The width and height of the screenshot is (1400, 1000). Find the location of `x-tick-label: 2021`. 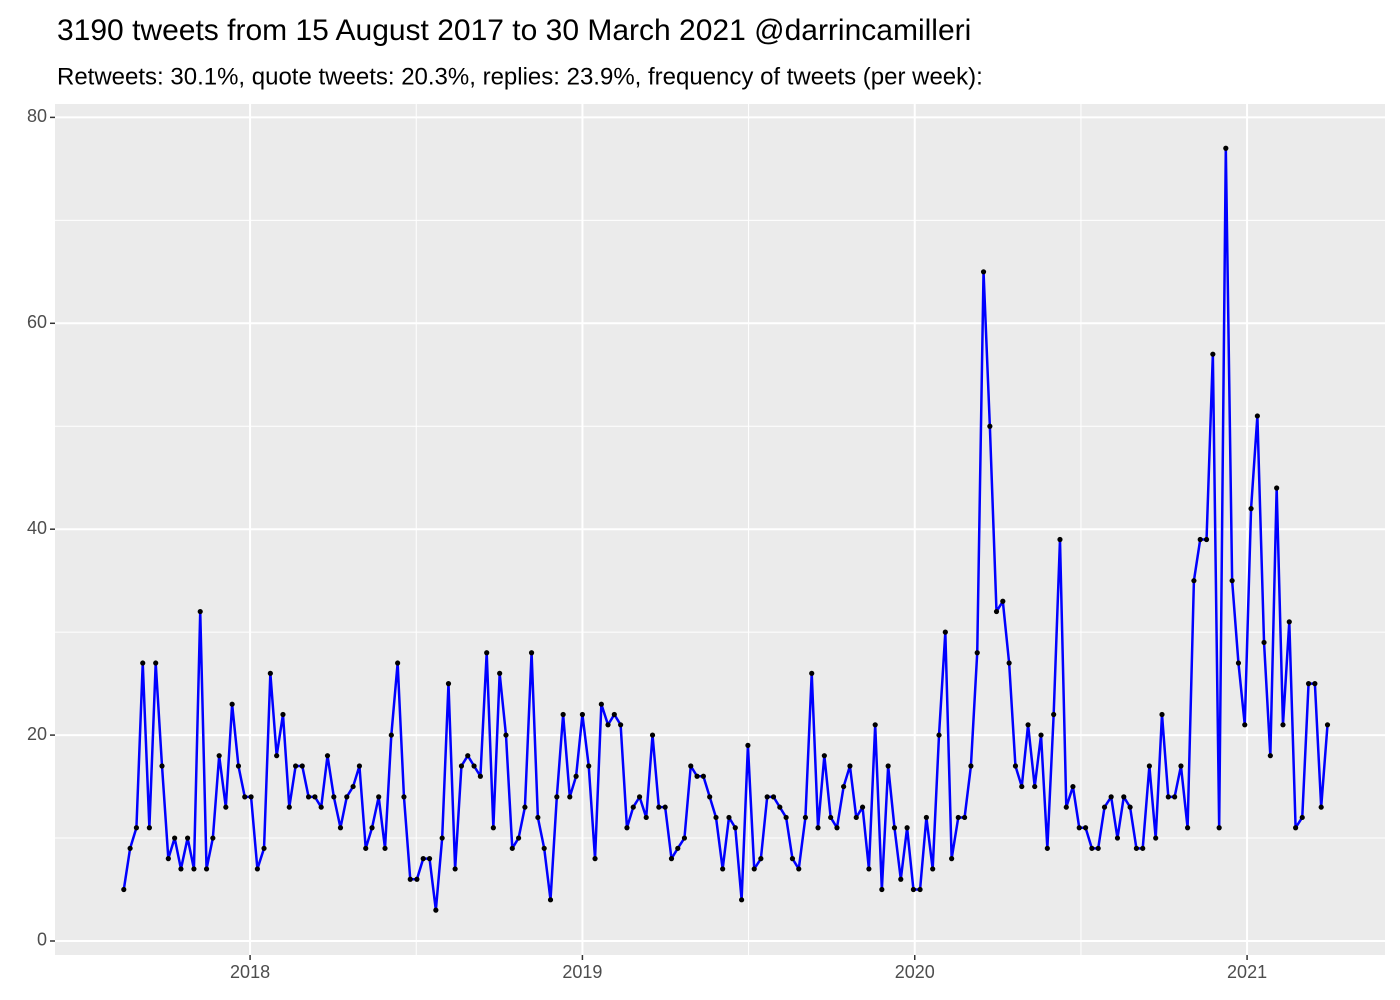

x-tick-label: 2021 is located at coordinates (1247, 972).